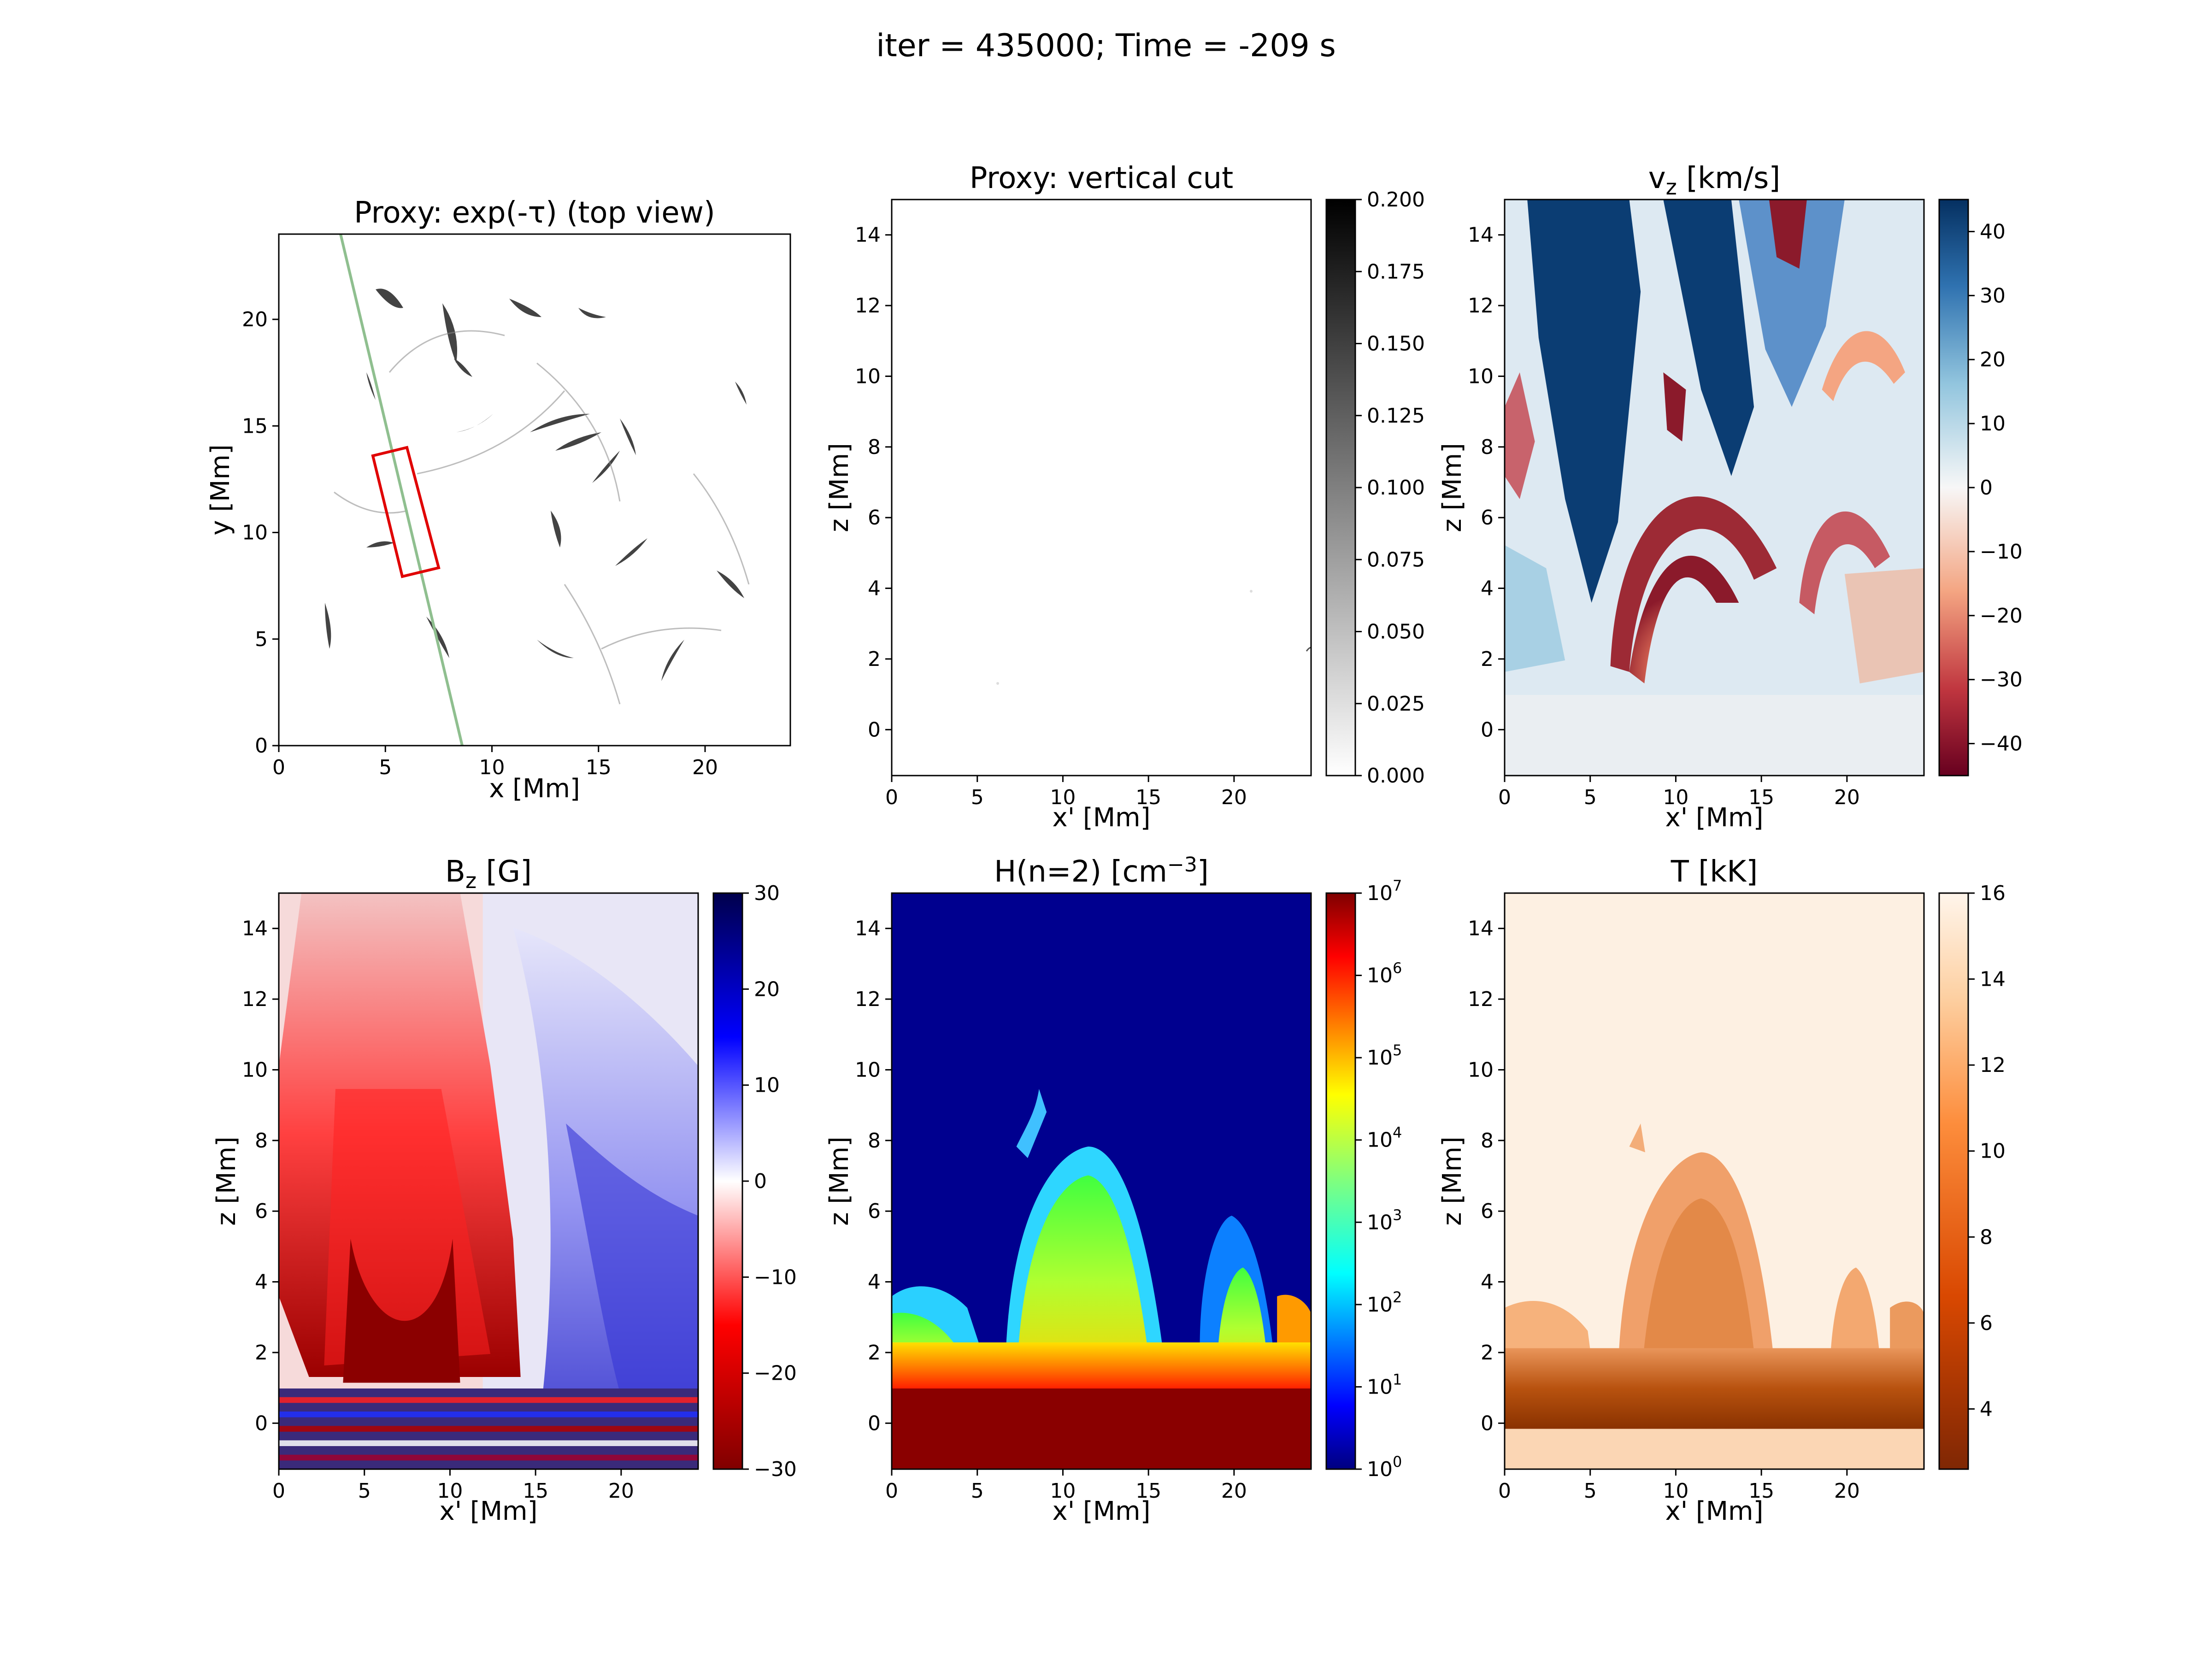  Describe the element at coordinates (1101, 1181) in the screenshot. I see `hn2-image` at that location.